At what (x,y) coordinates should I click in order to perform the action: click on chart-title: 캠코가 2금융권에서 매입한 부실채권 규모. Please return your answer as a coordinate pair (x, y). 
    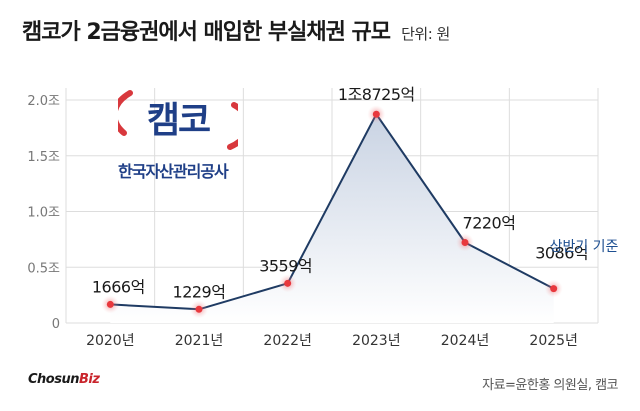
    Looking at the image, I should click on (206, 32).